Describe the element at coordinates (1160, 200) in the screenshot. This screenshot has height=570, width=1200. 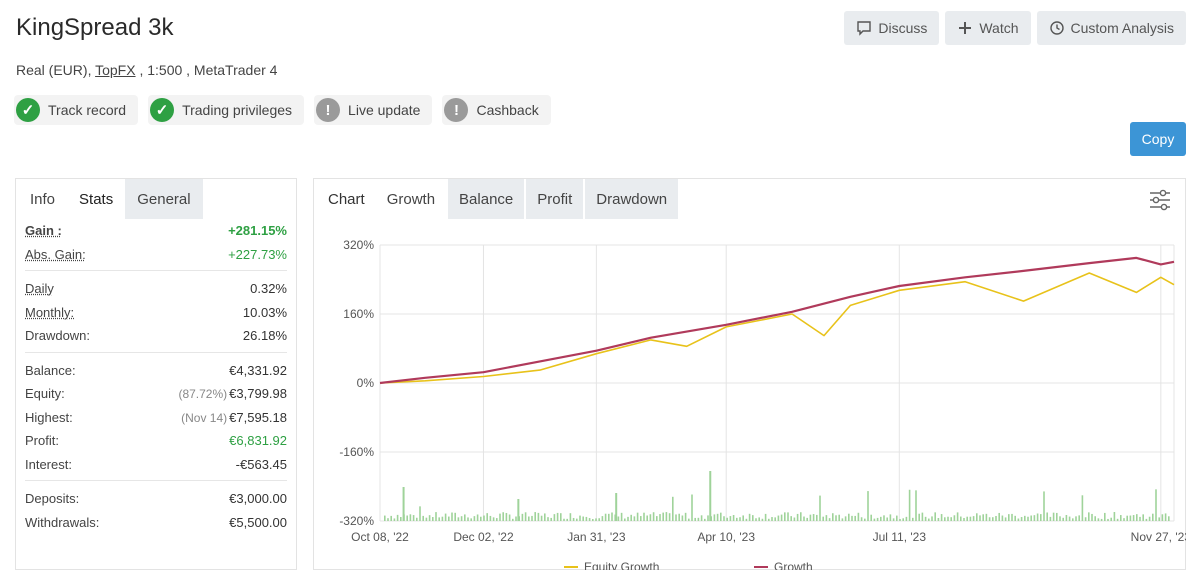
I see `chart-settings-icon` at that location.